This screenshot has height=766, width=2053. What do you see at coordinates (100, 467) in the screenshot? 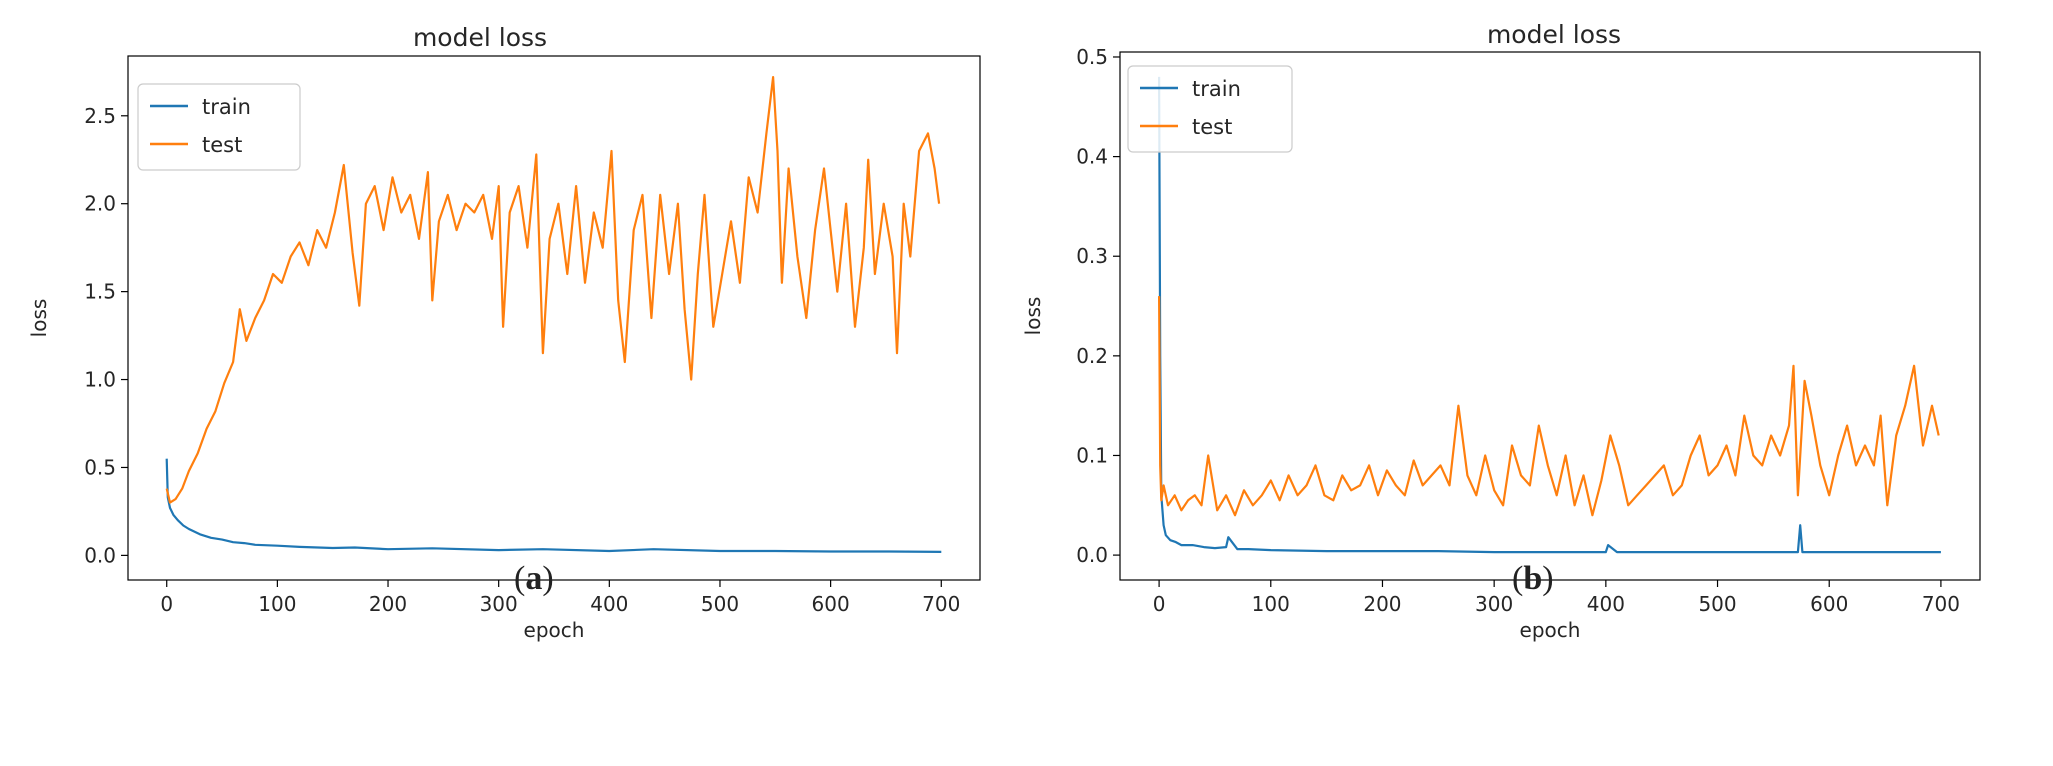
I see `chart-a-ytick-label: 0.5` at bounding box center [100, 467].